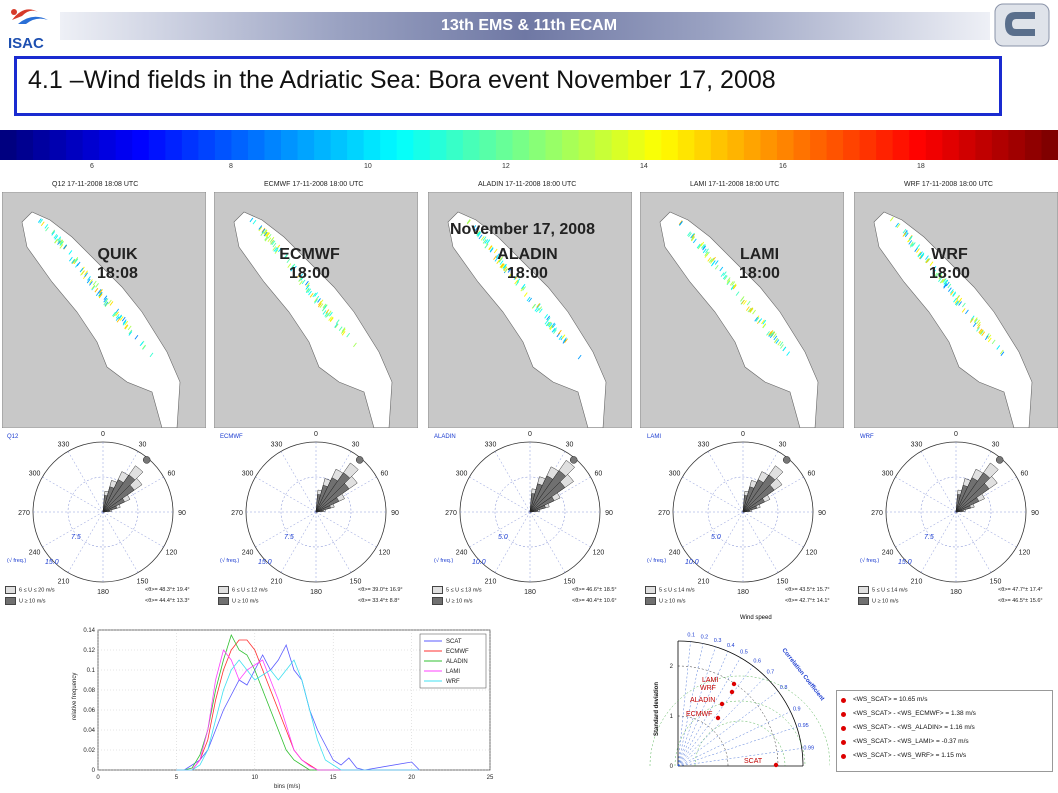 The image size is (1058, 793). I want to click on legend-swatch, so click(223, 590).